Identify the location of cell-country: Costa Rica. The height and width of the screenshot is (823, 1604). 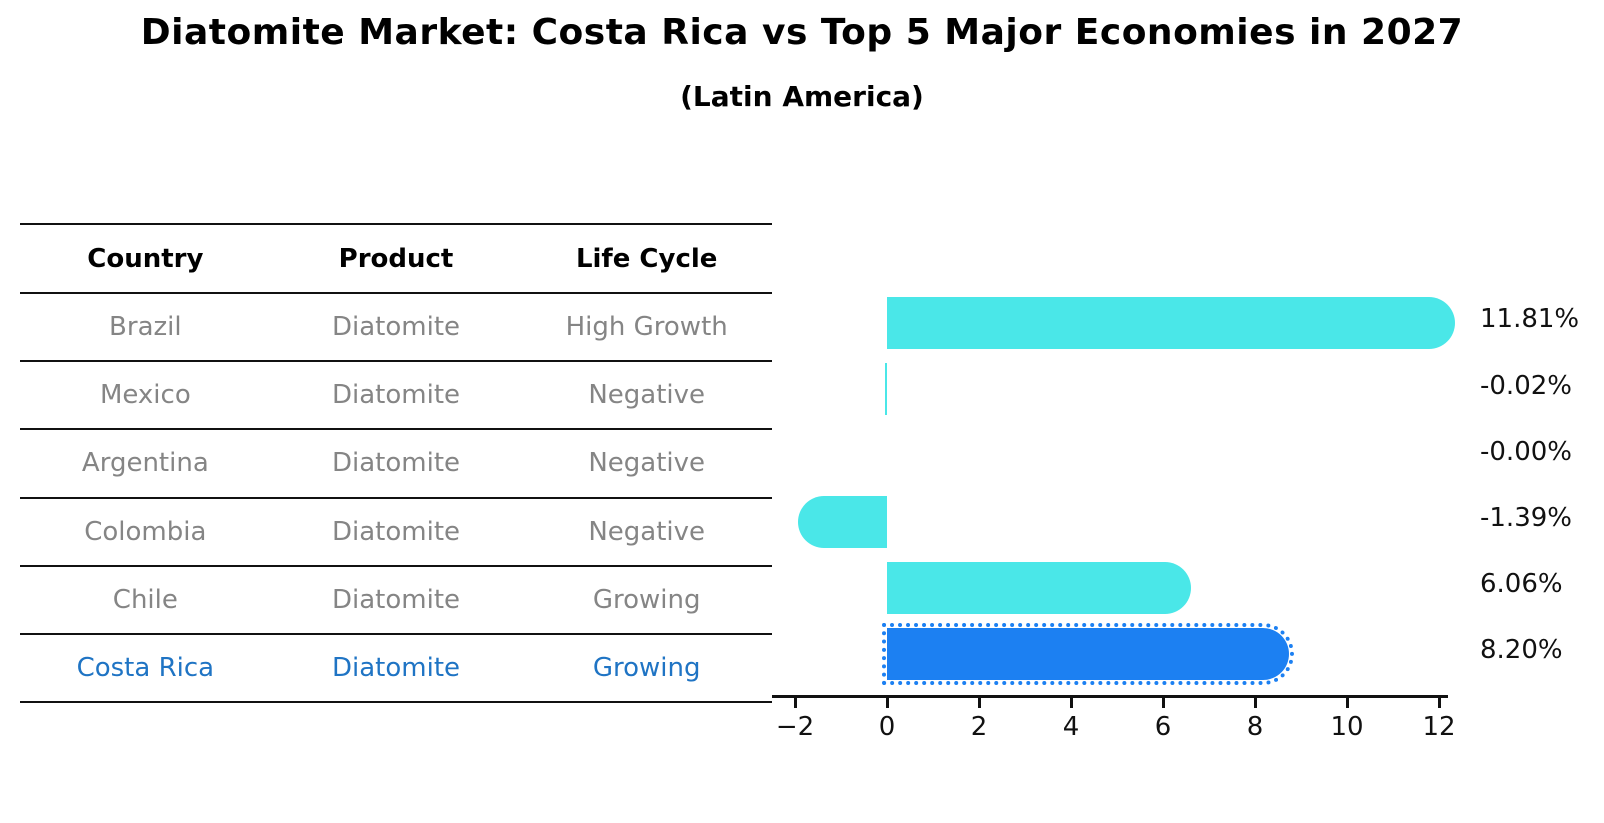
(145, 668).